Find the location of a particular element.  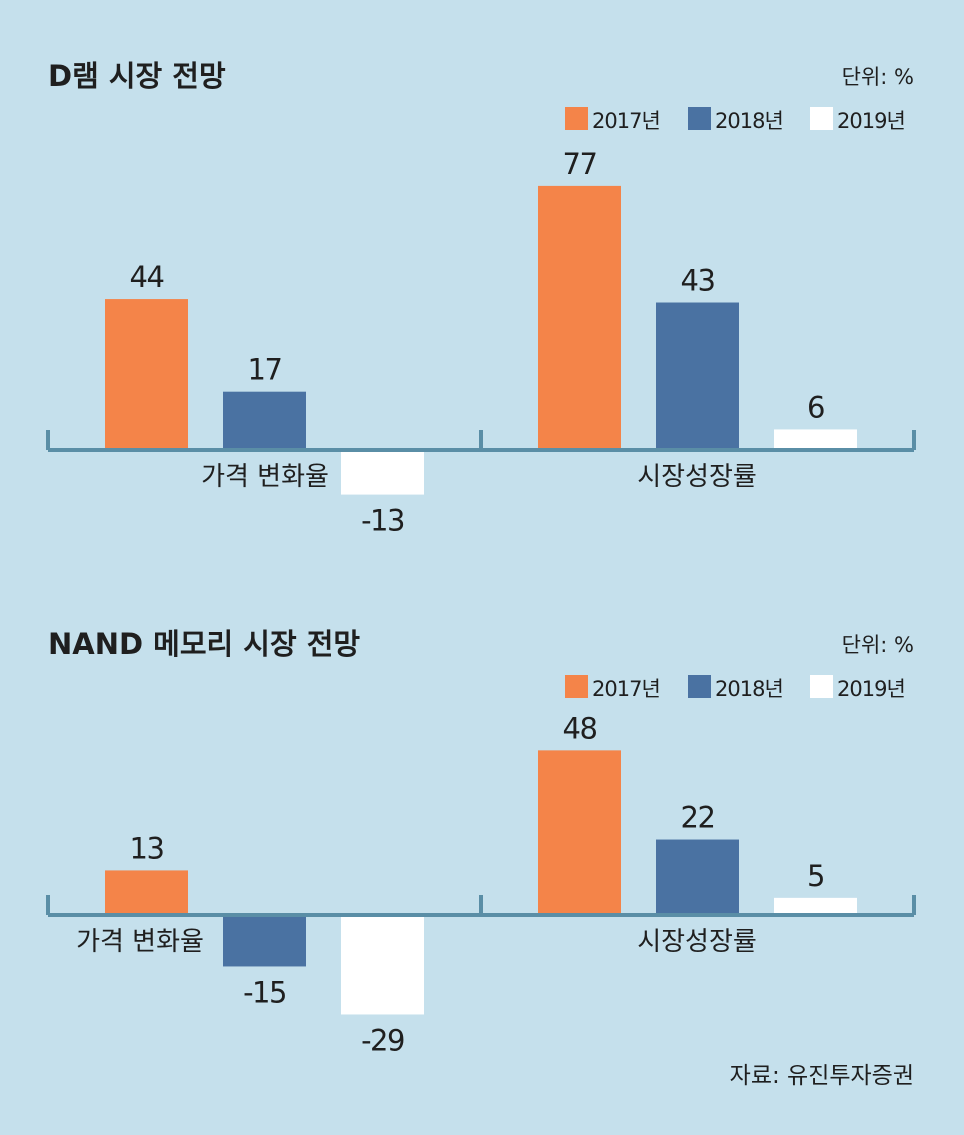

source-note: 자료: 유진투자증권 is located at coordinates (822, 1076).